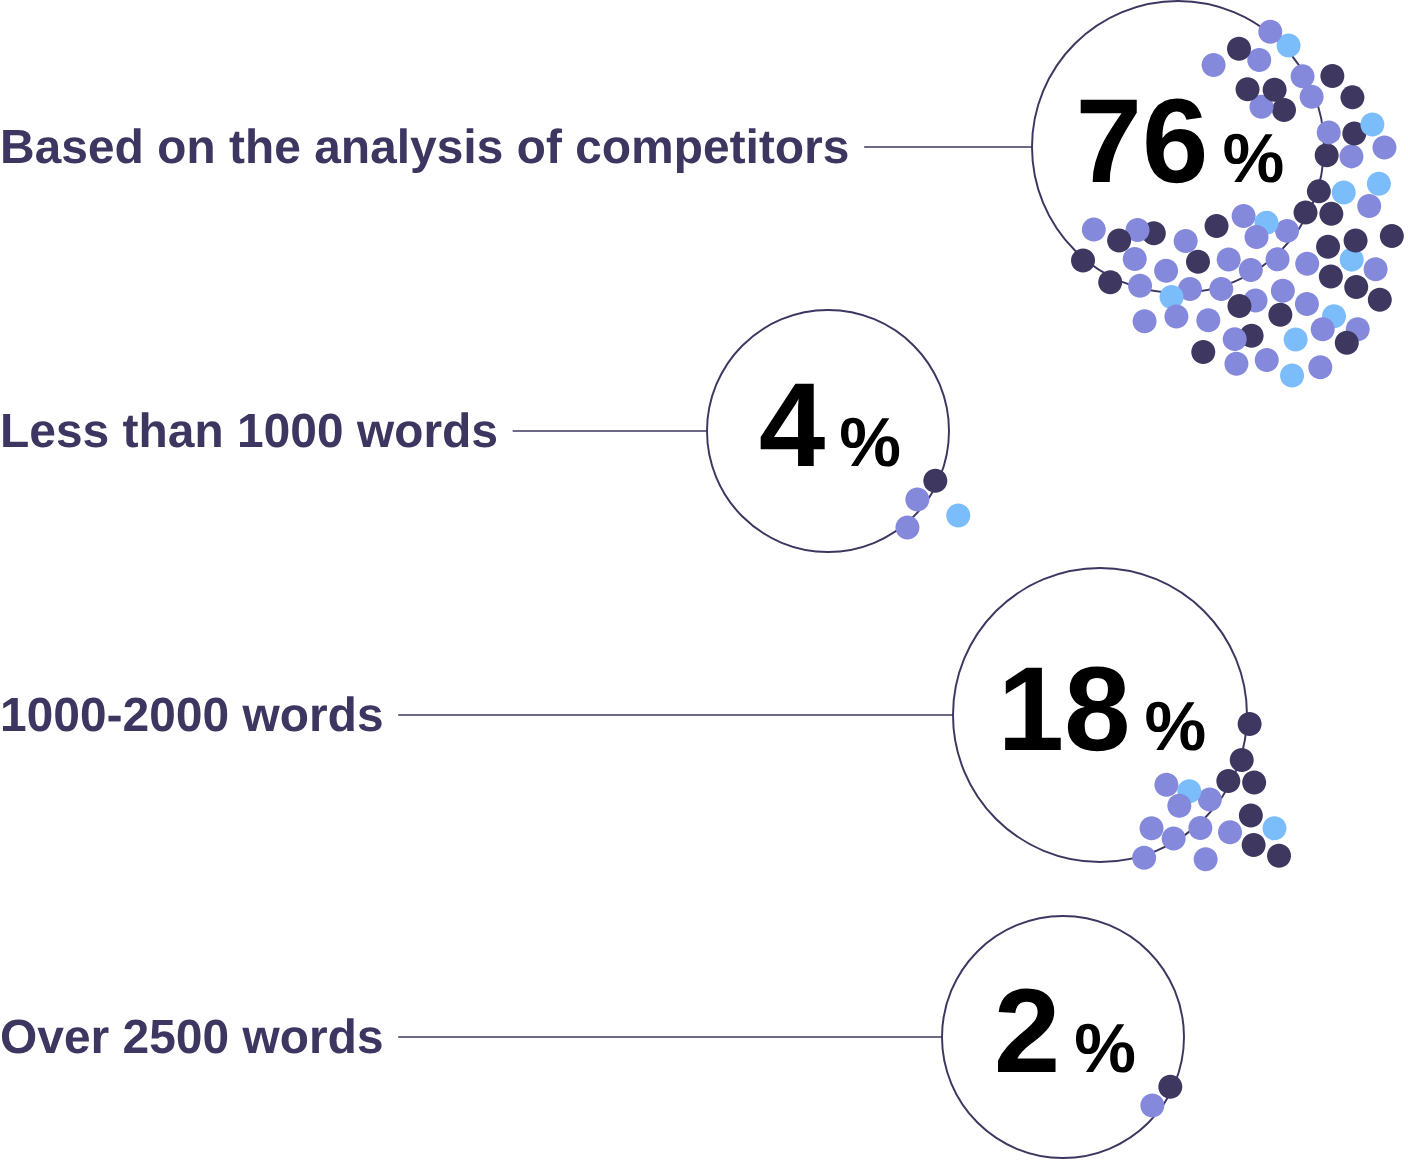 The image size is (1408, 1175). Describe the element at coordinates (1181, 141) in the screenshot. I see `data-label: 76 %` at that location.